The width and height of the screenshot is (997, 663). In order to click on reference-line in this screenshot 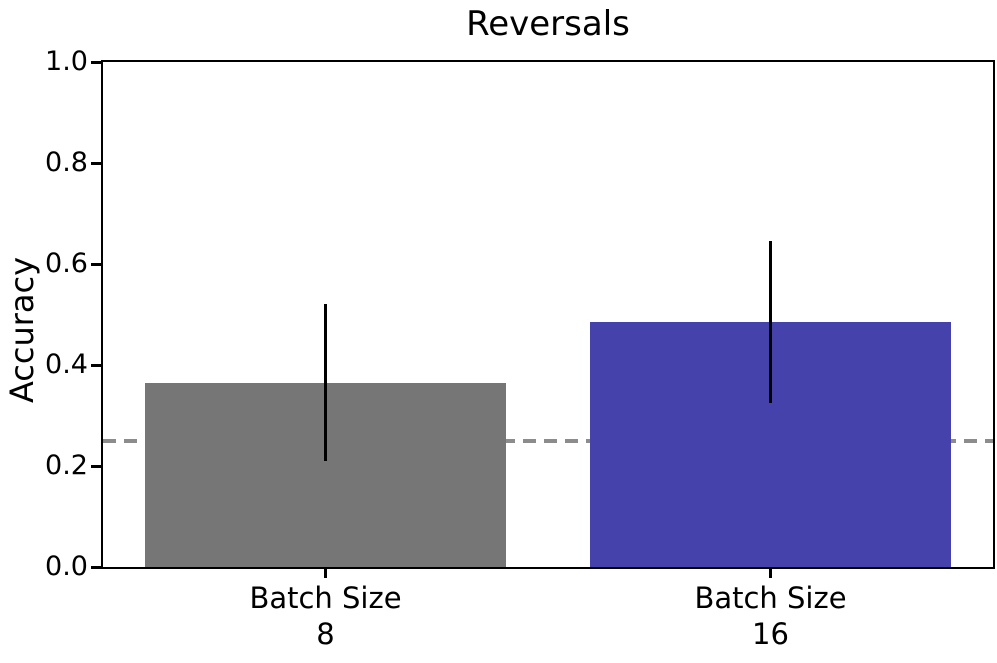, I will do `click(548, 441)`.